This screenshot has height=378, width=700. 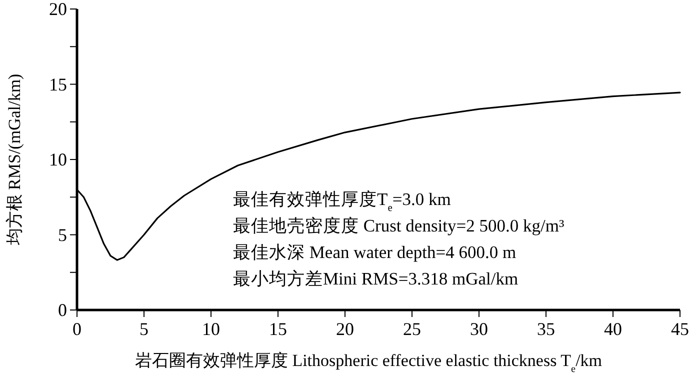 I want to click on x-axis-title: 岩石圈有效弹性厚度 Lithospheric effective elastic thickness T$_{e}$/km, so click(x=368, y=362).